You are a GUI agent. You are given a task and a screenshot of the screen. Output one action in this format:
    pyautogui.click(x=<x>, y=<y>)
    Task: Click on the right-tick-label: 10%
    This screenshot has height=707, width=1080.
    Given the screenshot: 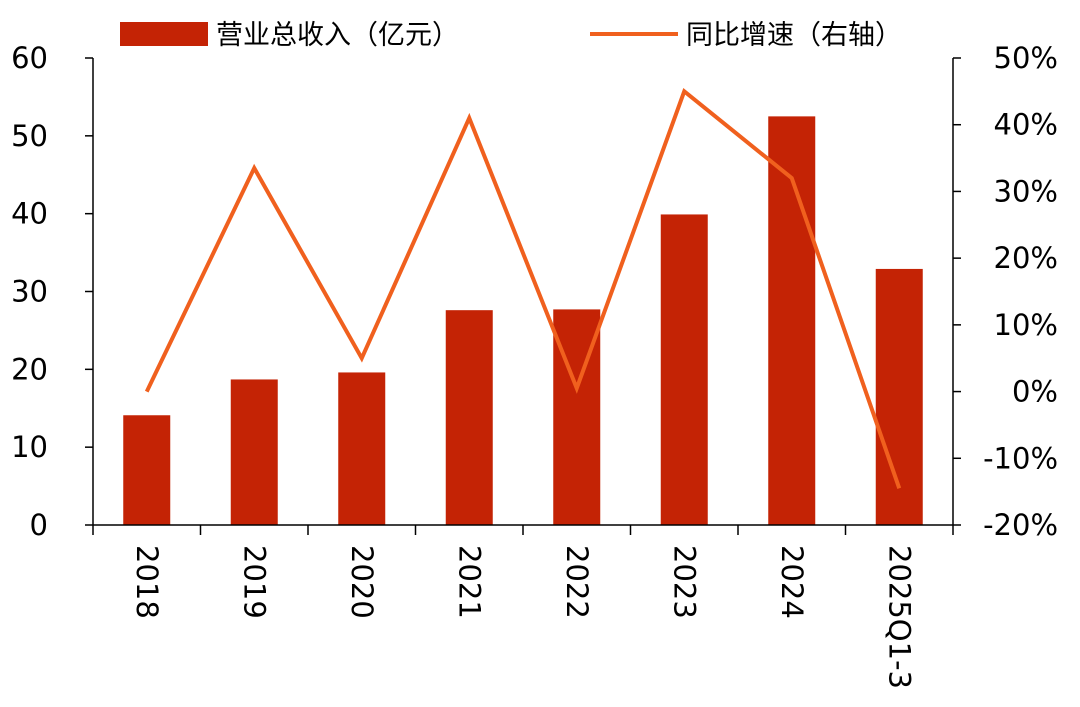 What is the action you would take?
    pyautogui.click(x=1026, y=325)
    